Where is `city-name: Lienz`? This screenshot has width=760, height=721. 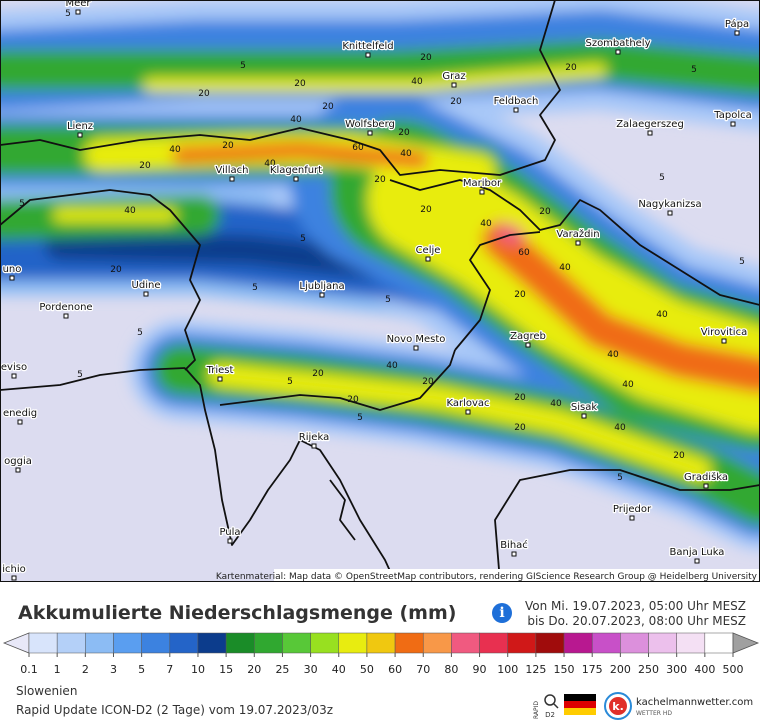
city-name: Lienz is located at coordinates (80, 126).